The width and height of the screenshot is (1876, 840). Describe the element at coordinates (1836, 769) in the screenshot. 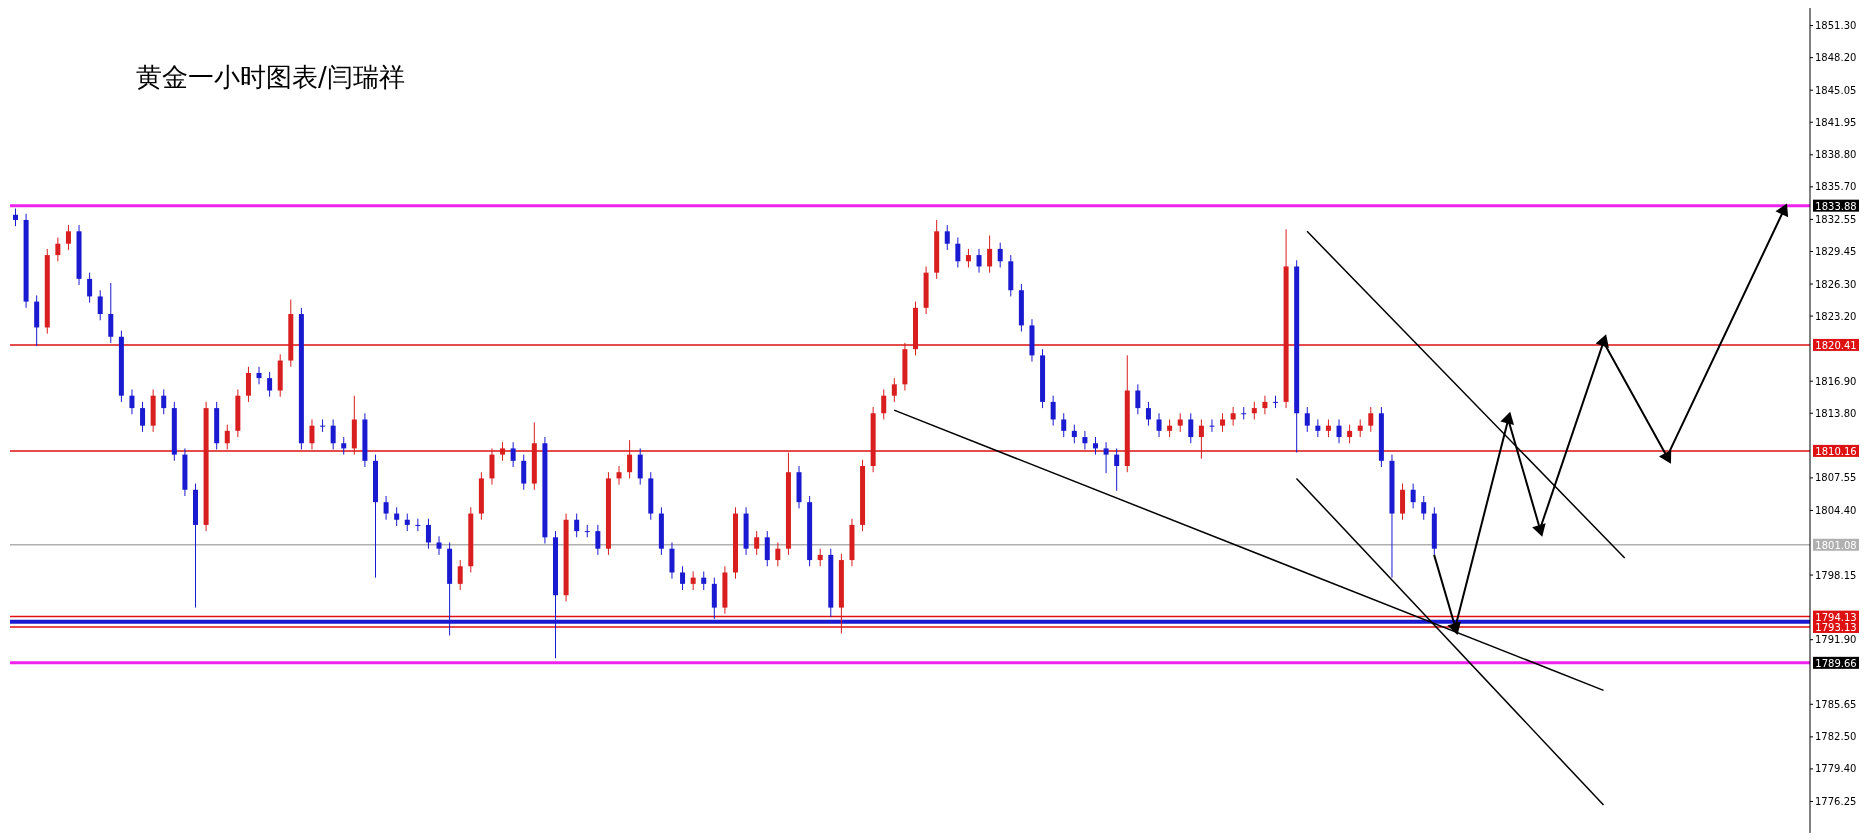

I see `y-tick-label: 1779.40` at that location.